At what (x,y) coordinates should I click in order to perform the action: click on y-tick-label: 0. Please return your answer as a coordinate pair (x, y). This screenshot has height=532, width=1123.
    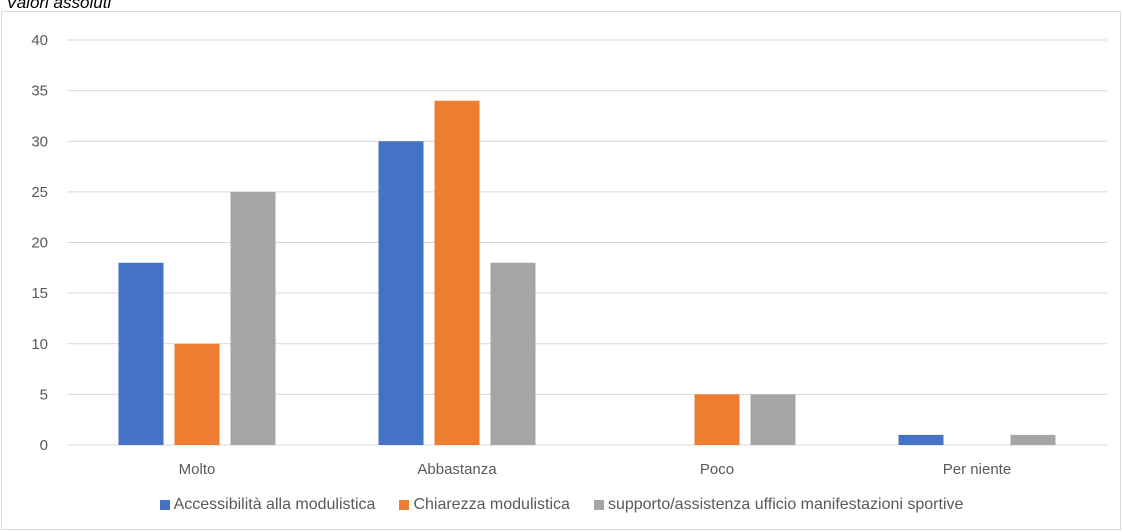
    Looking at the image, I should click on (44, 445).